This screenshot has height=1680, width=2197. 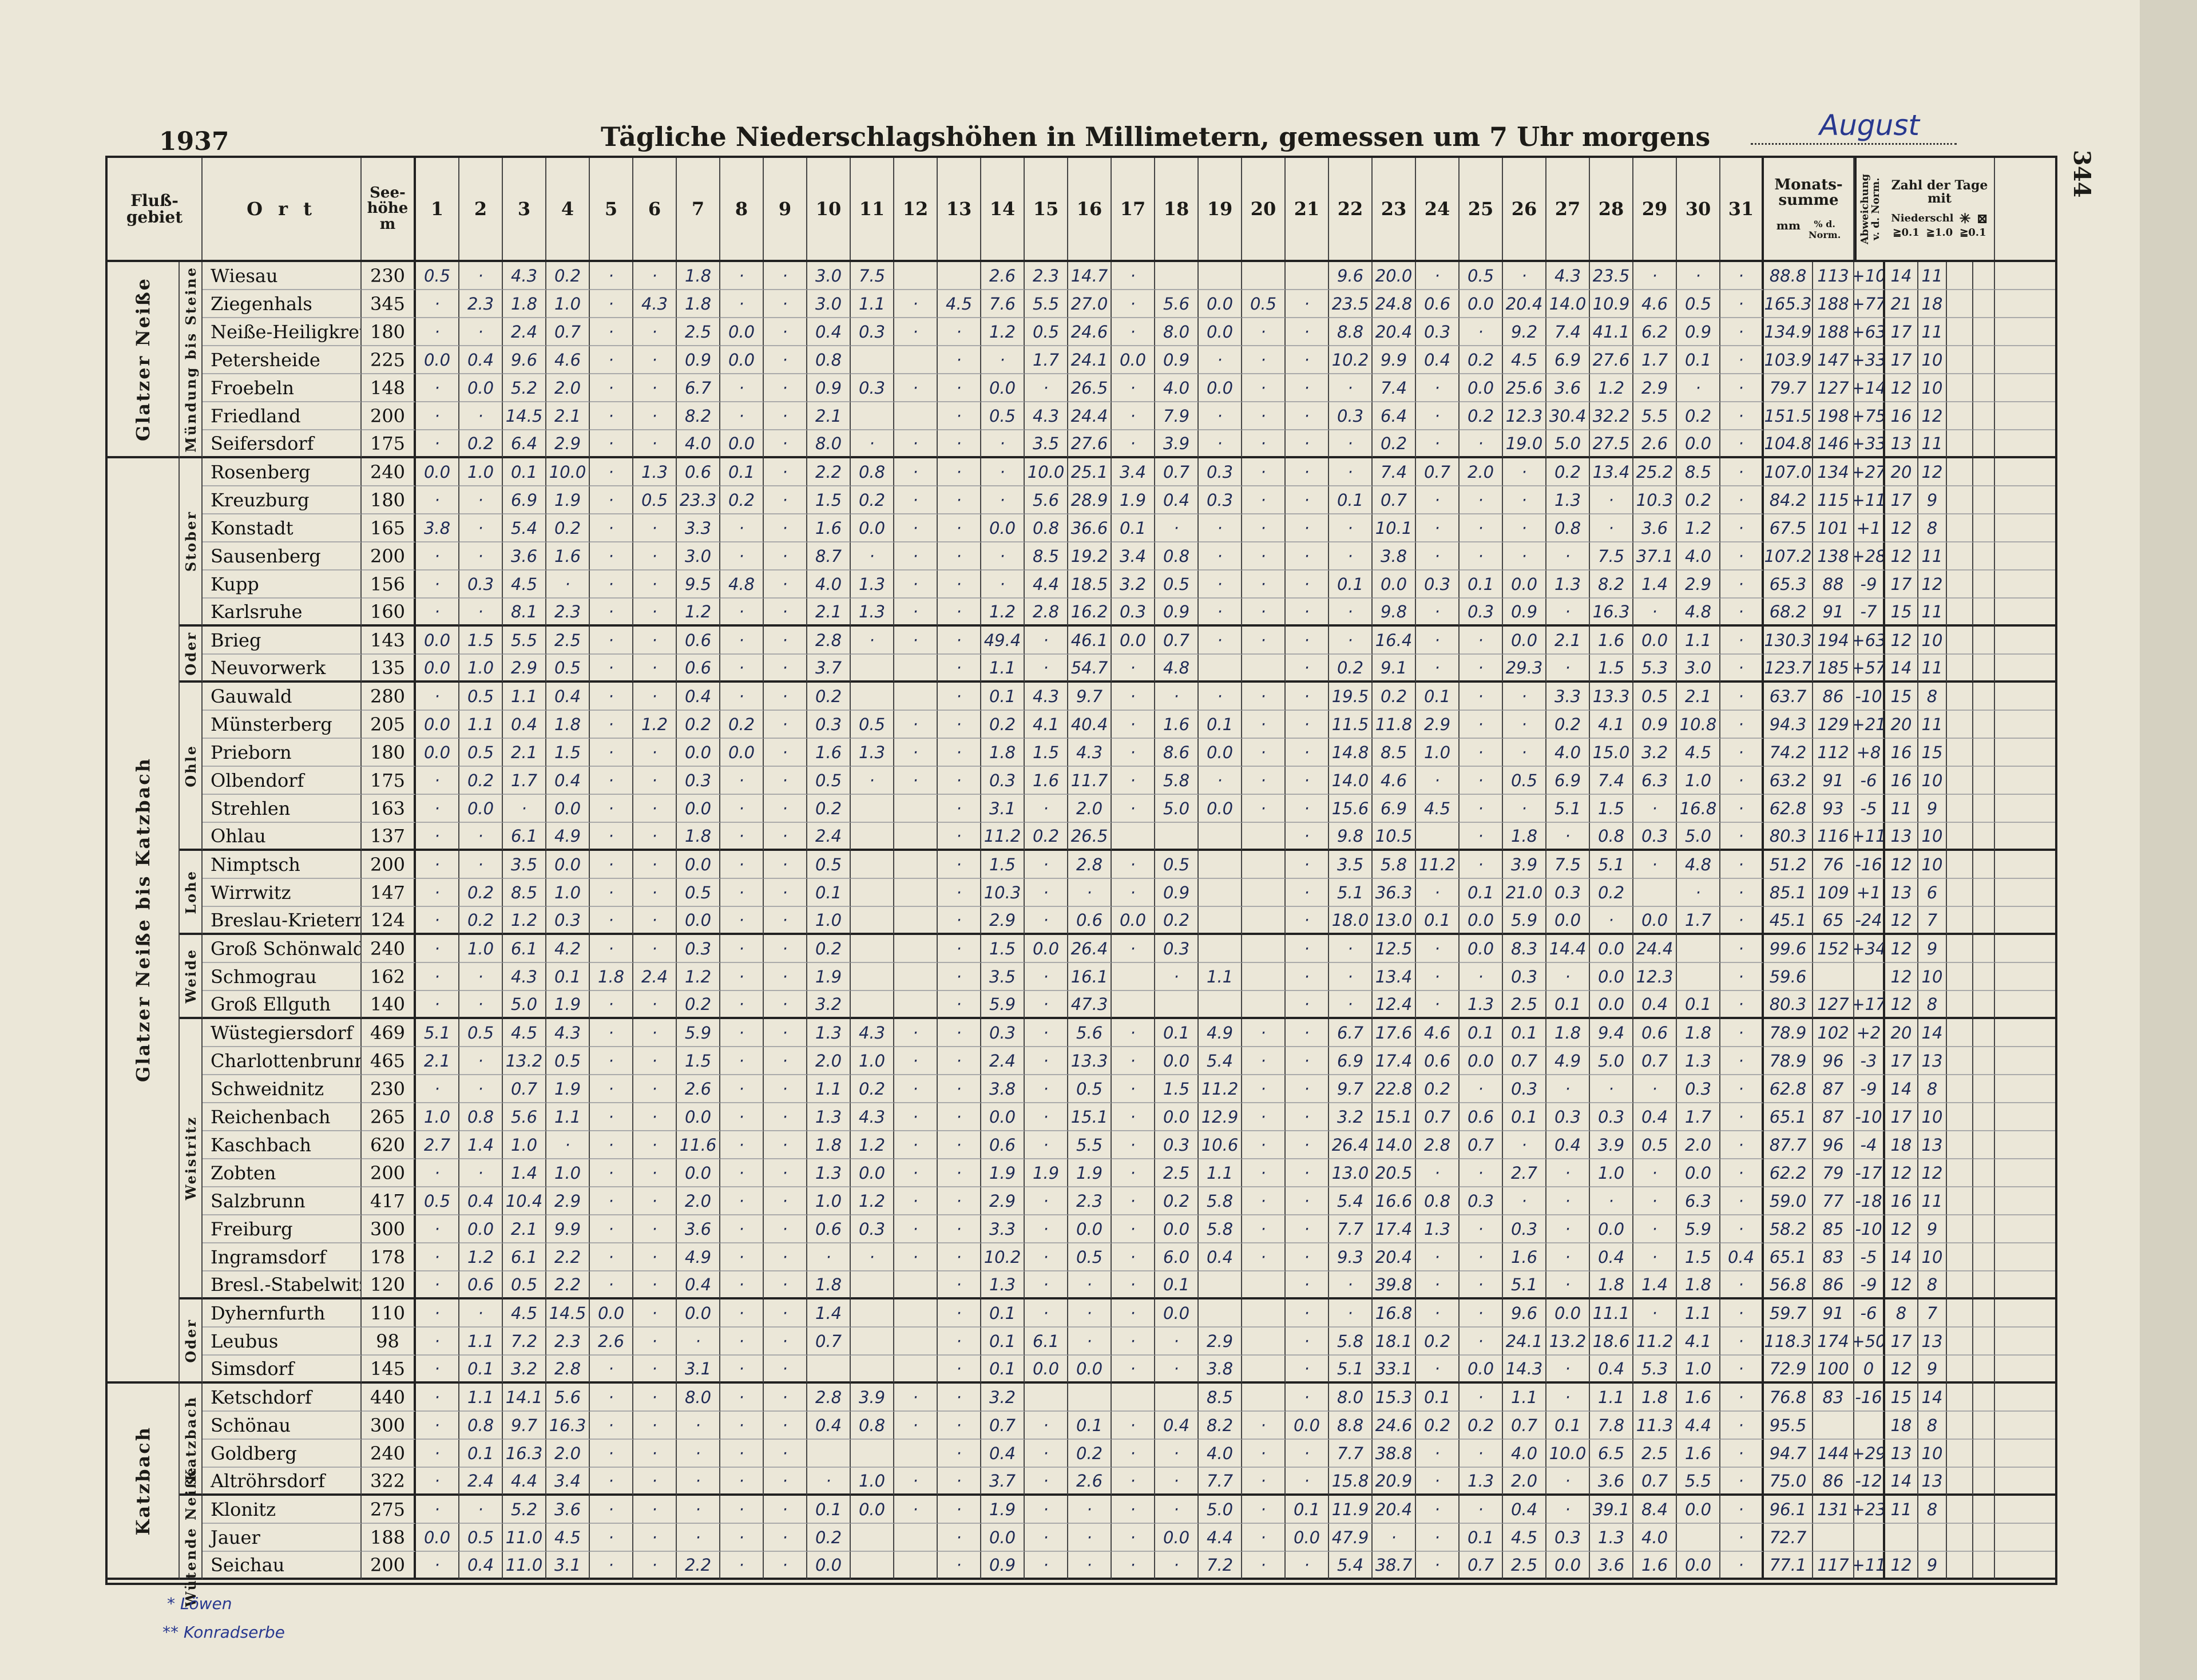 I want to click on group-4-sub-text: Lohe, so click(x=190, y=891).